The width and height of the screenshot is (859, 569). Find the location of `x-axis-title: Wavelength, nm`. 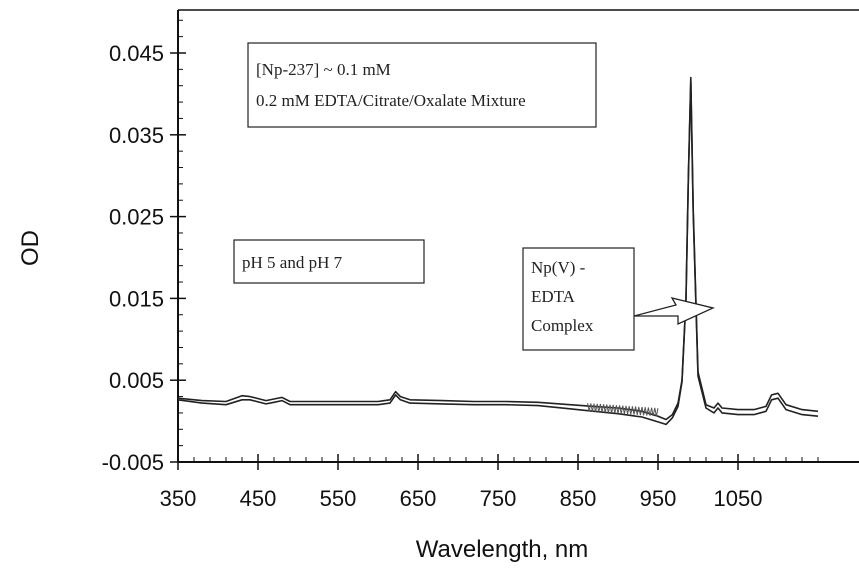

x-axis-title: Wavelength, nm is located at coordinates (502, 549).